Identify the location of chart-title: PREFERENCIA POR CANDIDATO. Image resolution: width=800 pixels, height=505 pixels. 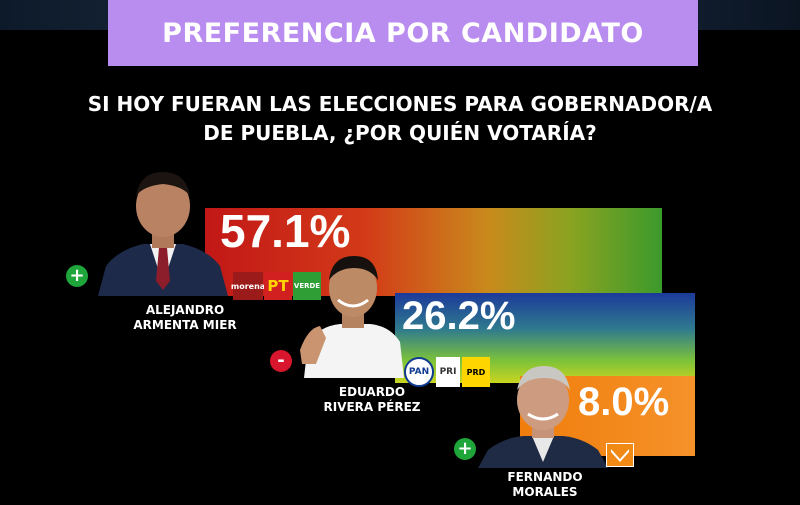
(403, 33).